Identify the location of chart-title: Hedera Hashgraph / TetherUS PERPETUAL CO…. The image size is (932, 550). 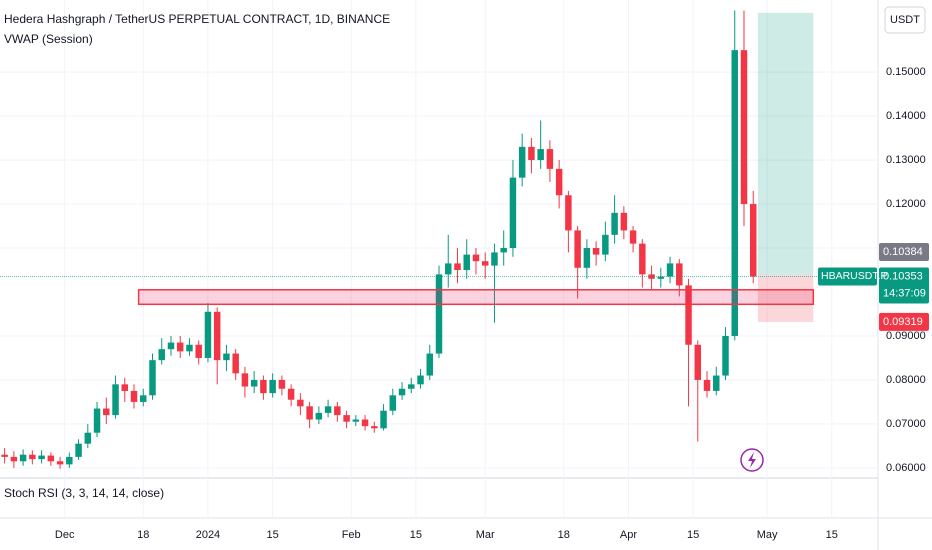
(197, 19).